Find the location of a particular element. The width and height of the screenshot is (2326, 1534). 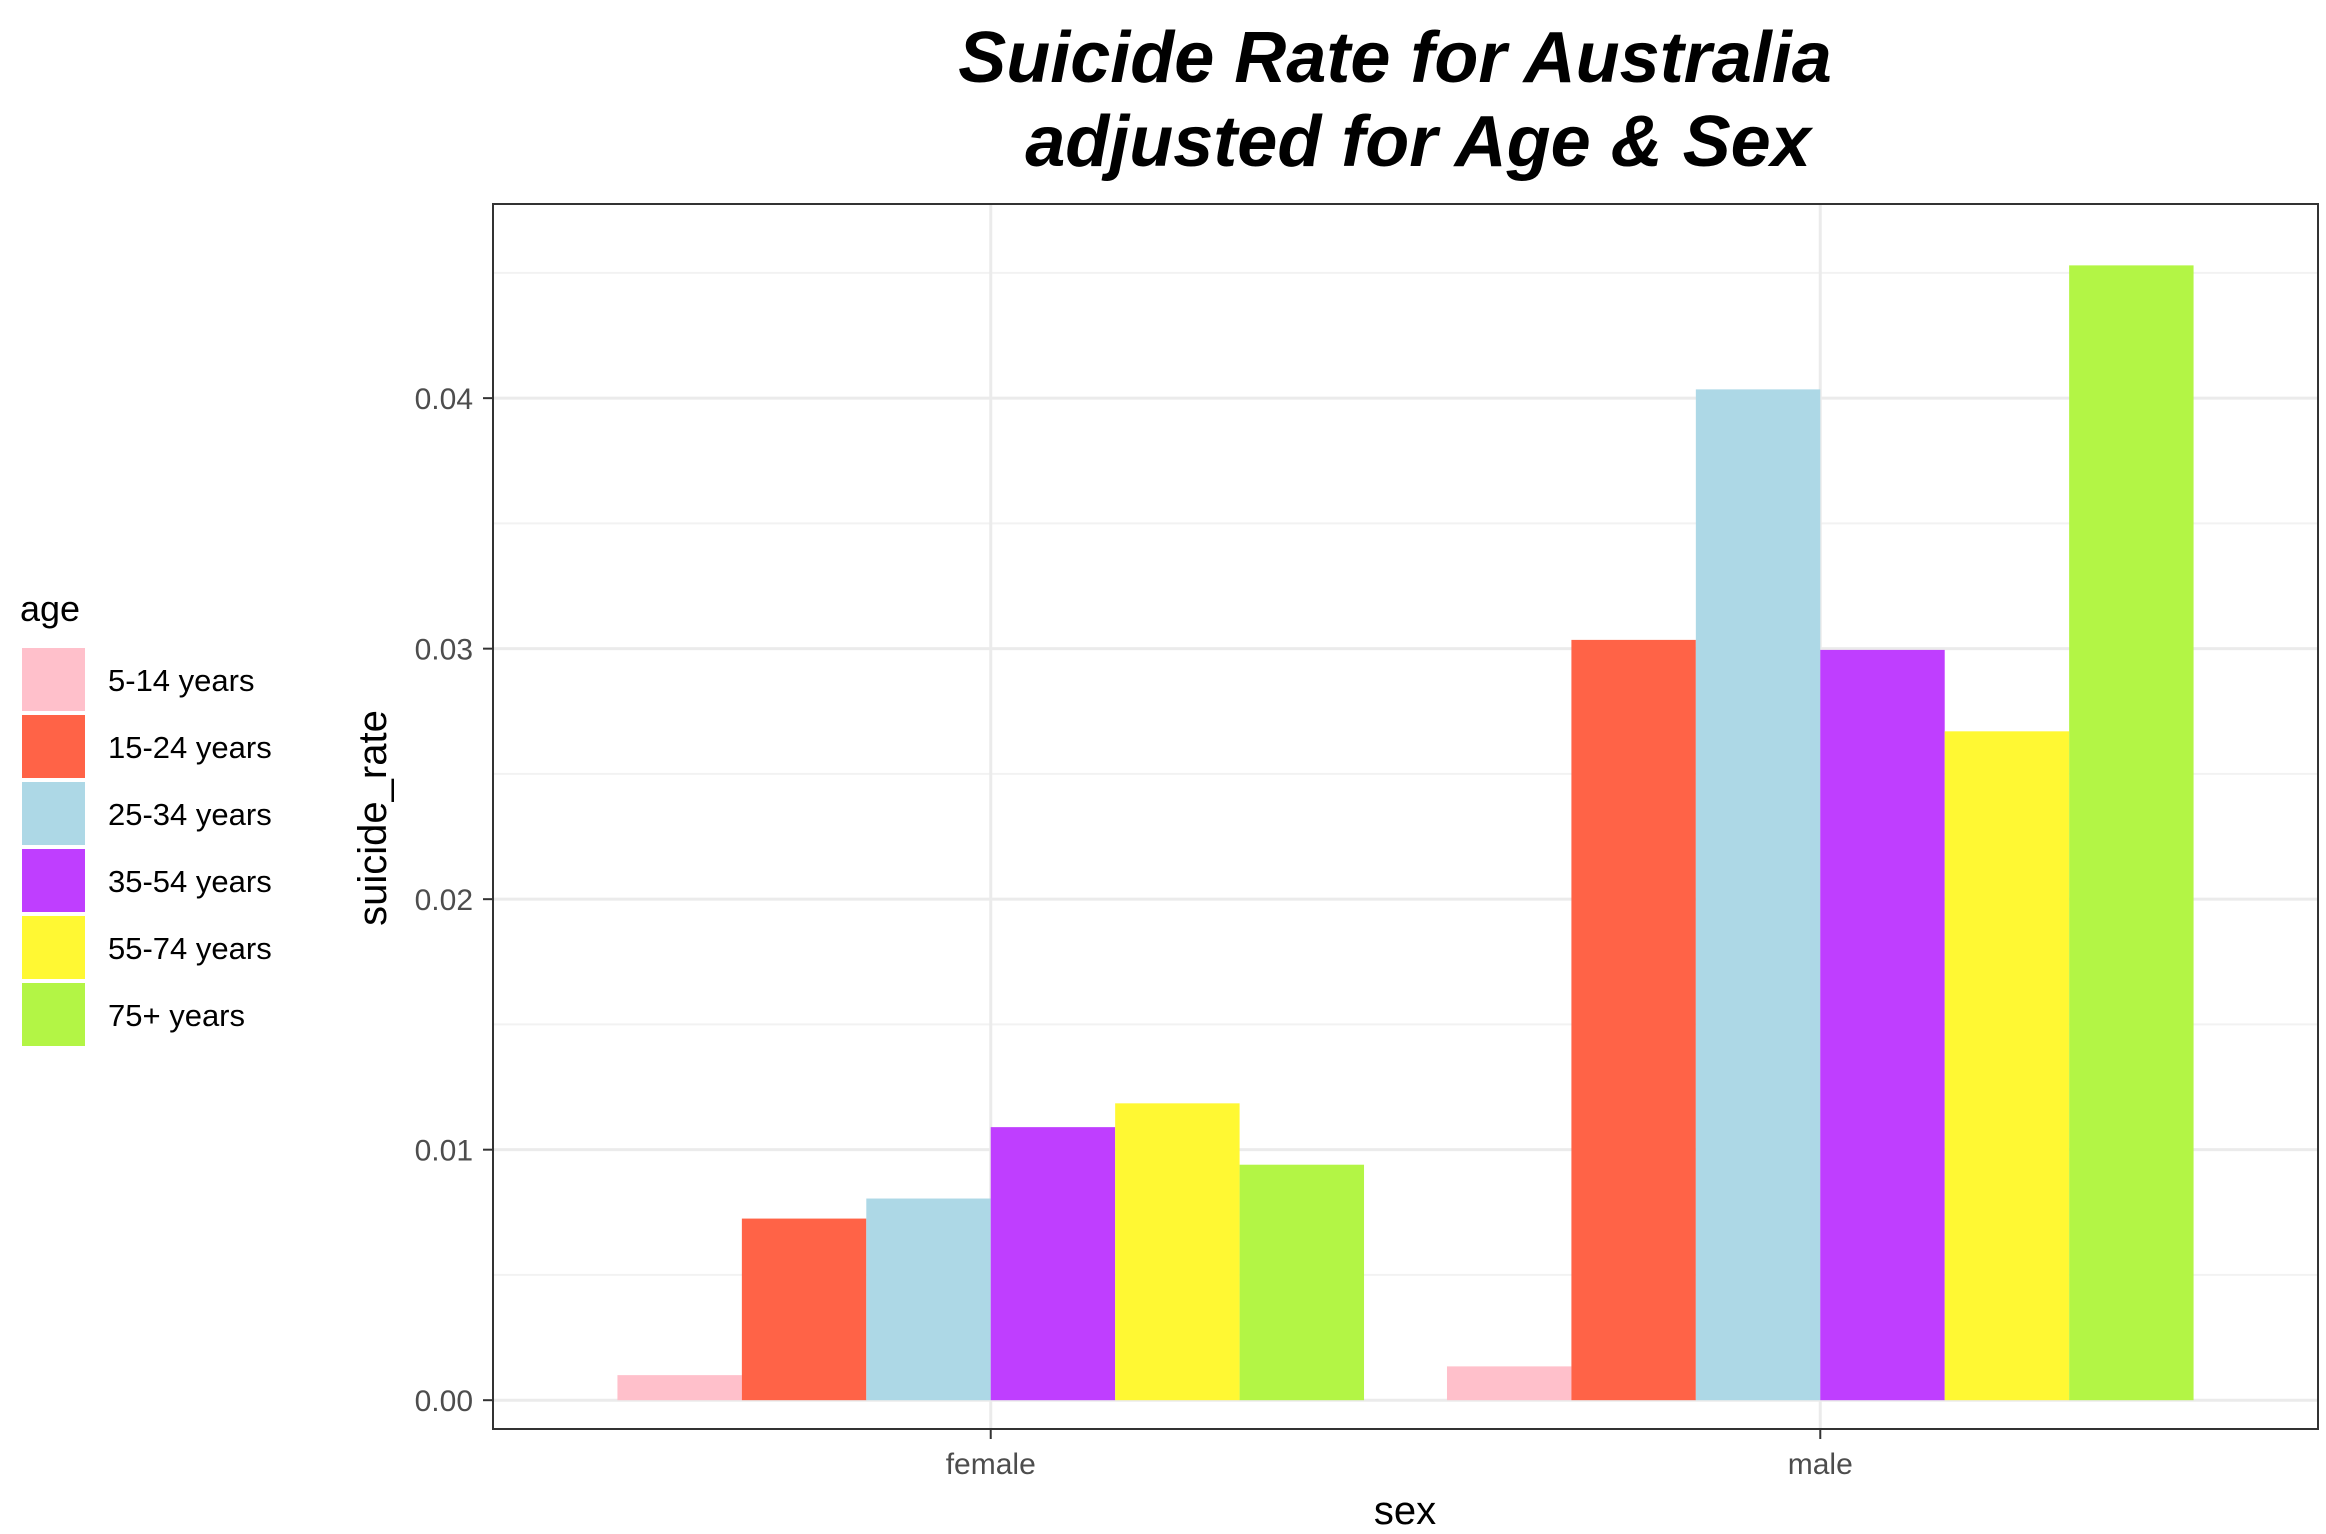

y-tick-label: 0.02 is located at coordinates (444, 900).